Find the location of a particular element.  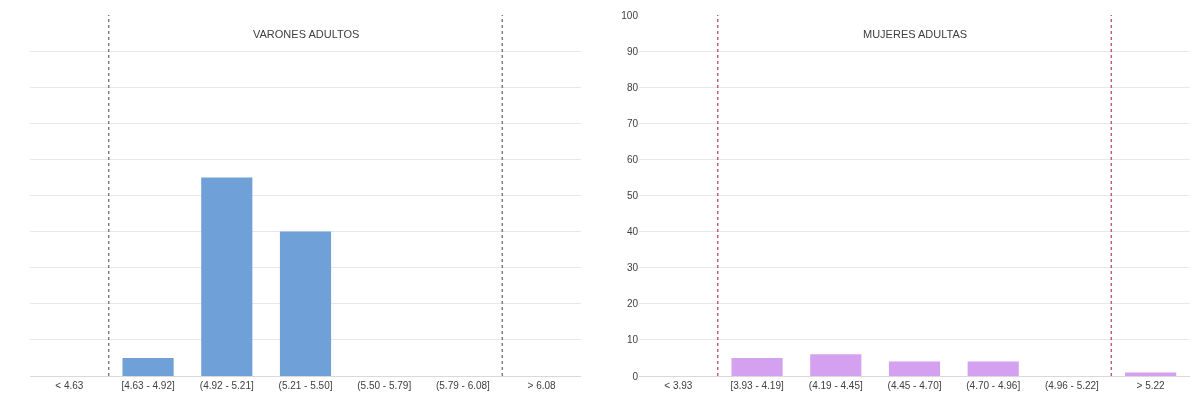

y-tick-label: 40 is located at coordinates (632, 232).